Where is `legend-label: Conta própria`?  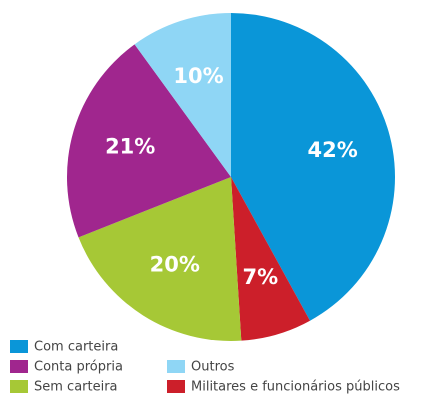
legend-label: Conta própria is located at coordinates (78, 367).